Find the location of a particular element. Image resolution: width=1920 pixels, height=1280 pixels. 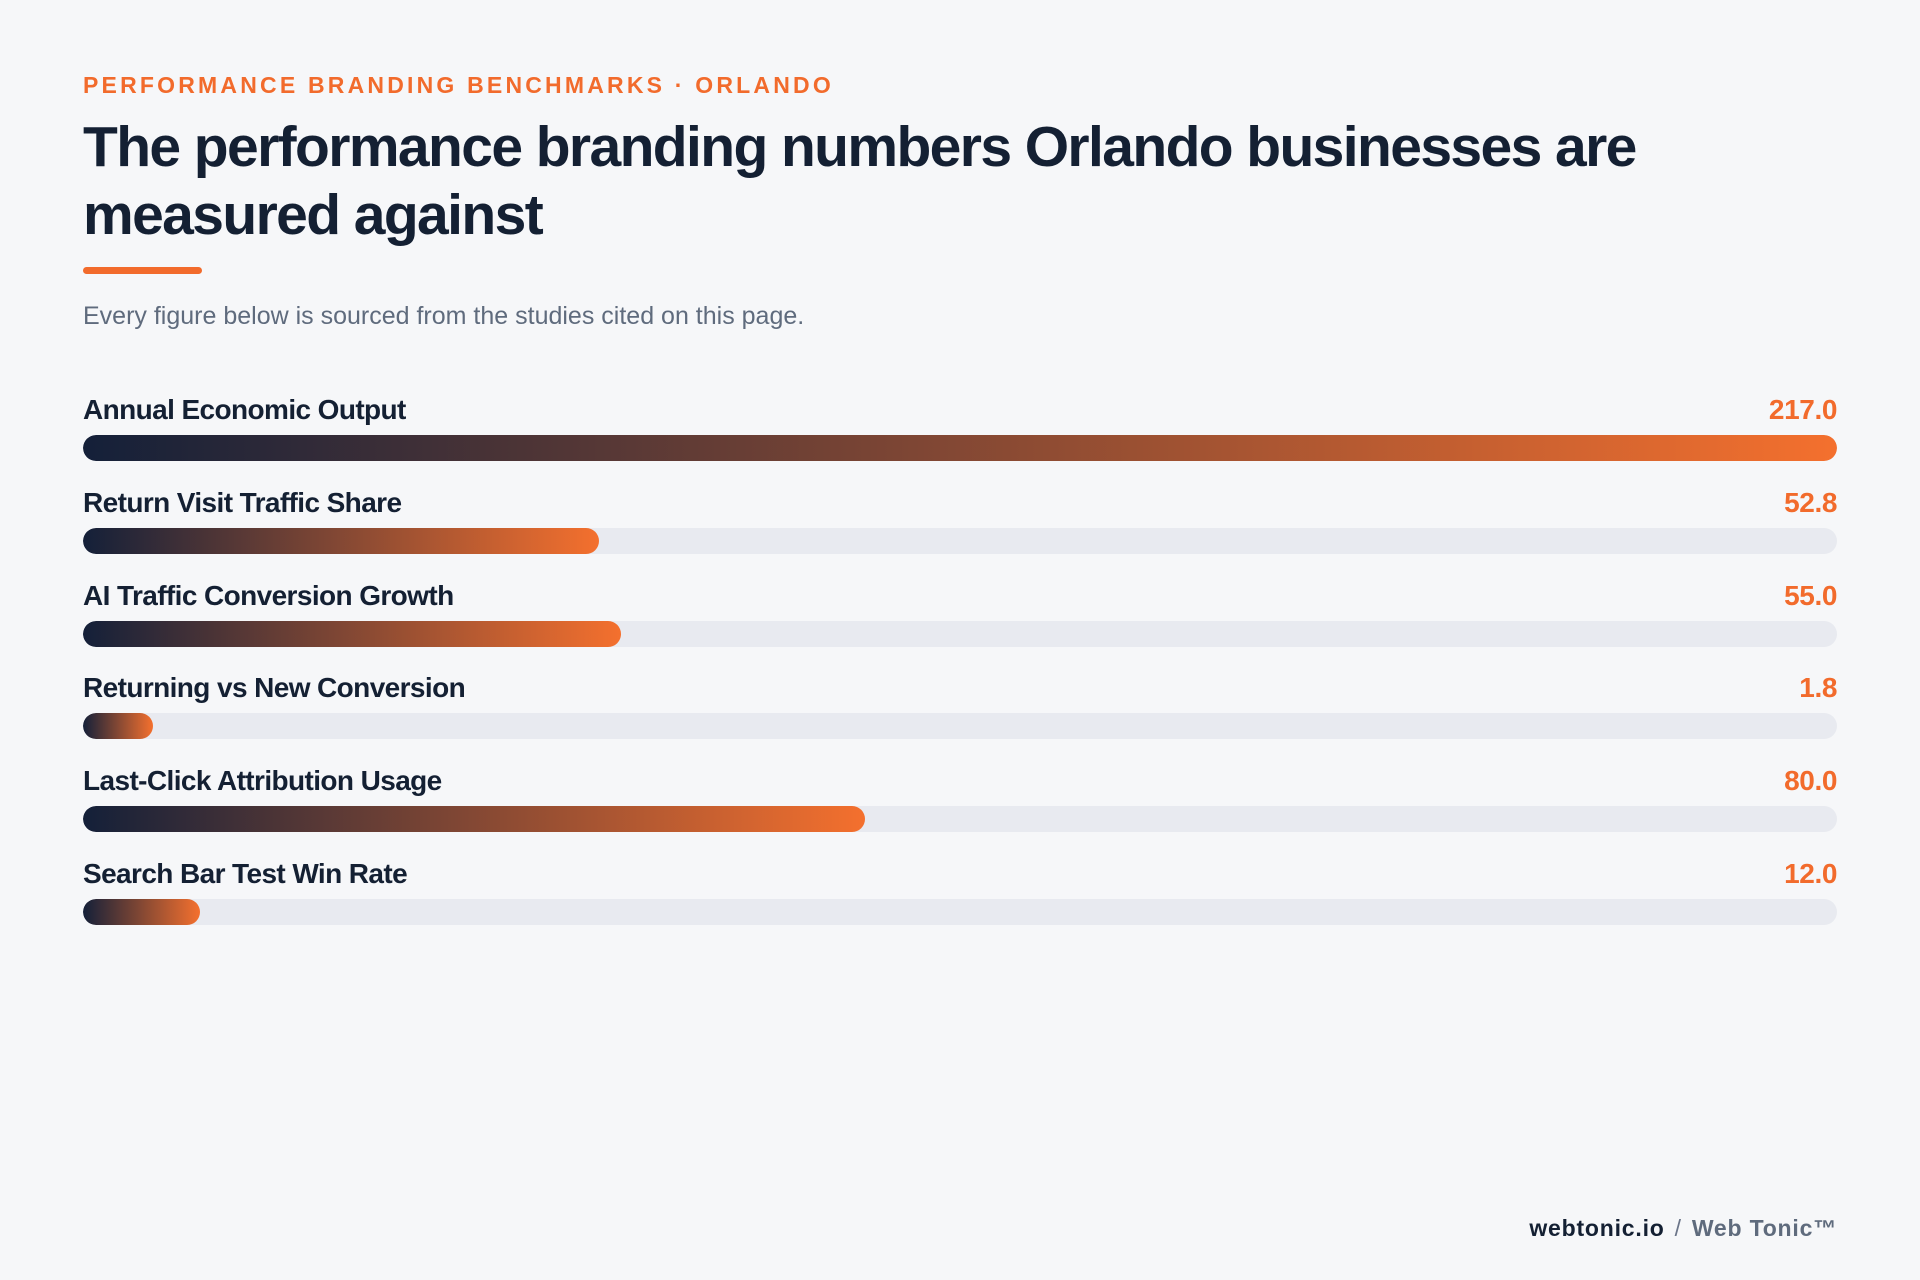

bar-value-label: 217.0 is located at coordinates (1802, 409).